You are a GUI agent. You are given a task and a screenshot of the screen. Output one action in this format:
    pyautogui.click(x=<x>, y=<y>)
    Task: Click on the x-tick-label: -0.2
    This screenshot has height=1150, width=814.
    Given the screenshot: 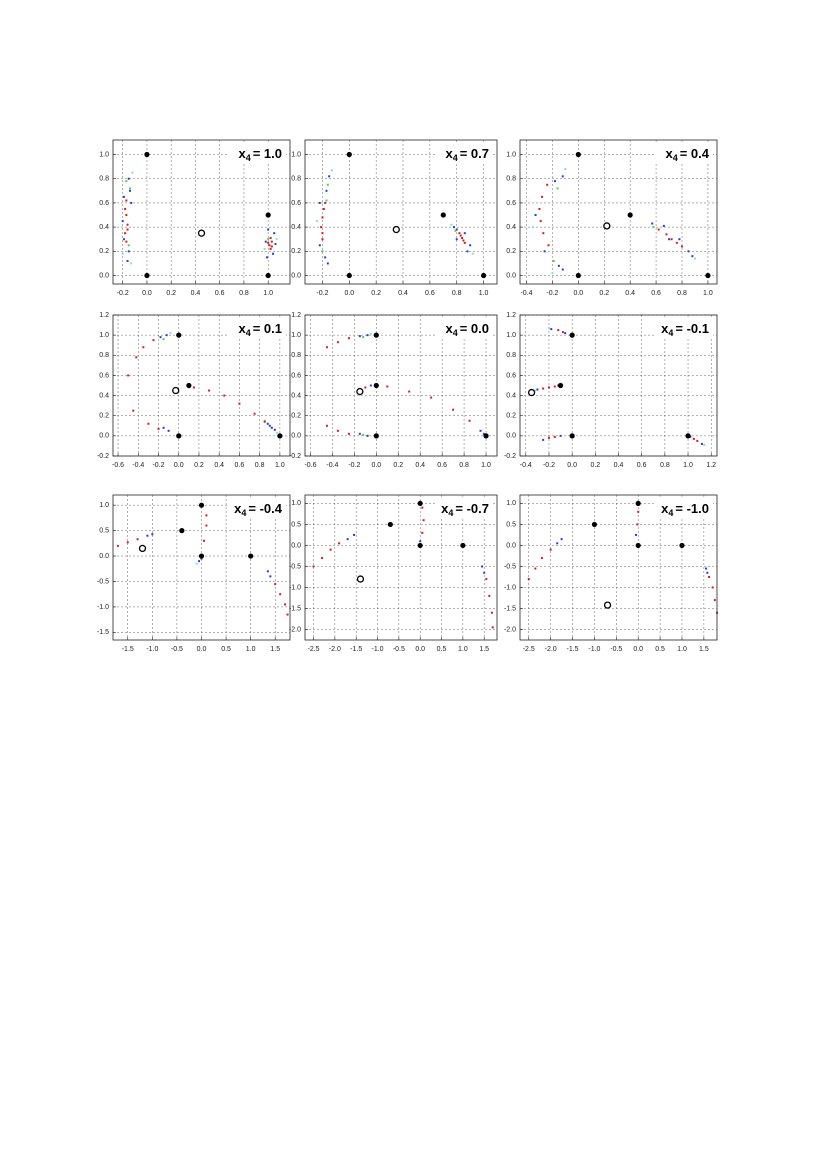 What is the action you would take?
    pyautogui.click(x=354, y=465)
    